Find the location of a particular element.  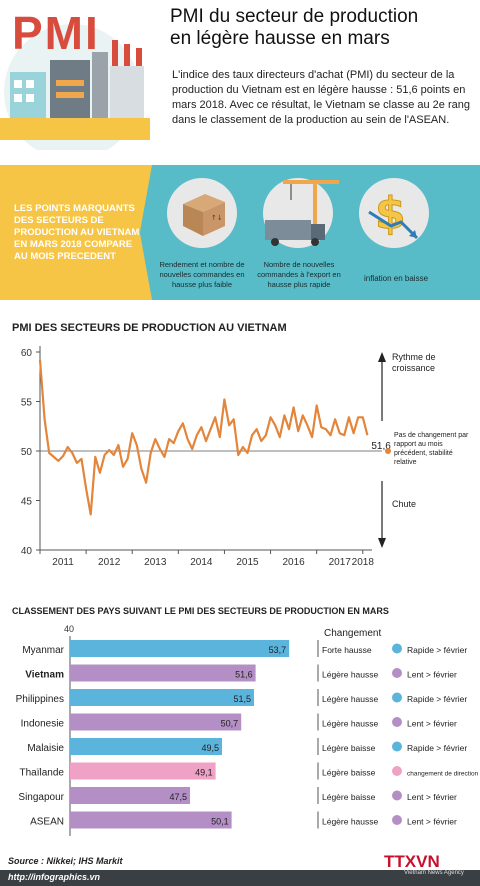

box-icon: ↑↓ is located at coordinates (204, 215).